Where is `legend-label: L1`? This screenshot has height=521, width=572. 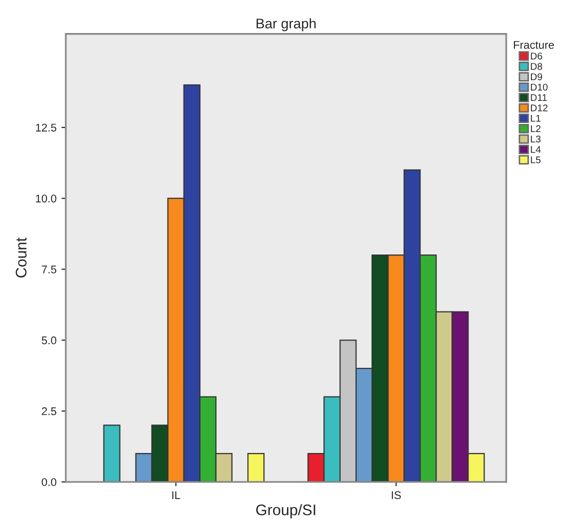 legend-label: L1 is located at coordinates (535, 118).